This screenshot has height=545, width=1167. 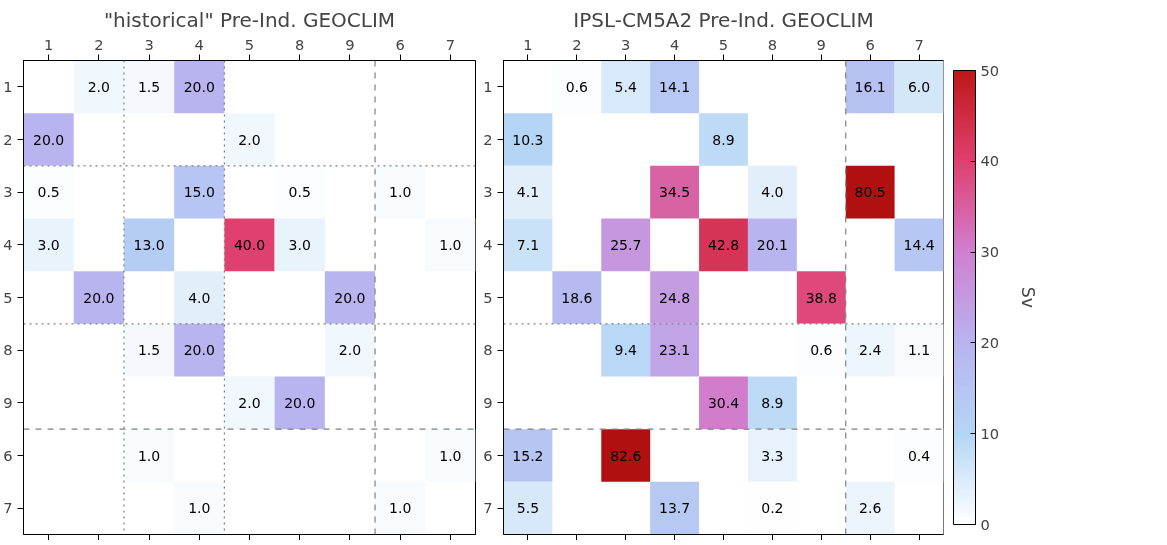 What do you see at coordinates (919, 244) in the screenshot?
I see `data-label: 14.4` at bounding box center [919, 244].